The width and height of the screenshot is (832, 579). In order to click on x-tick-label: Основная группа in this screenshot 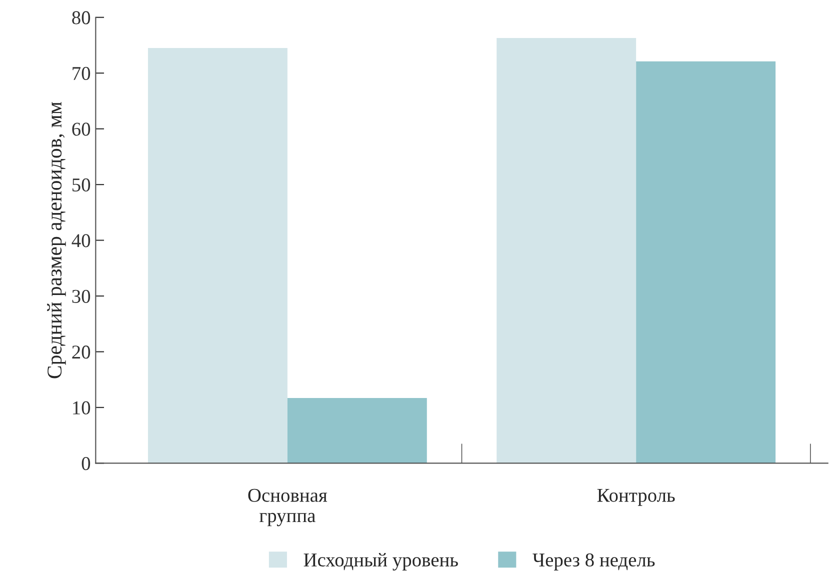, I will do `click(288, 507)`.